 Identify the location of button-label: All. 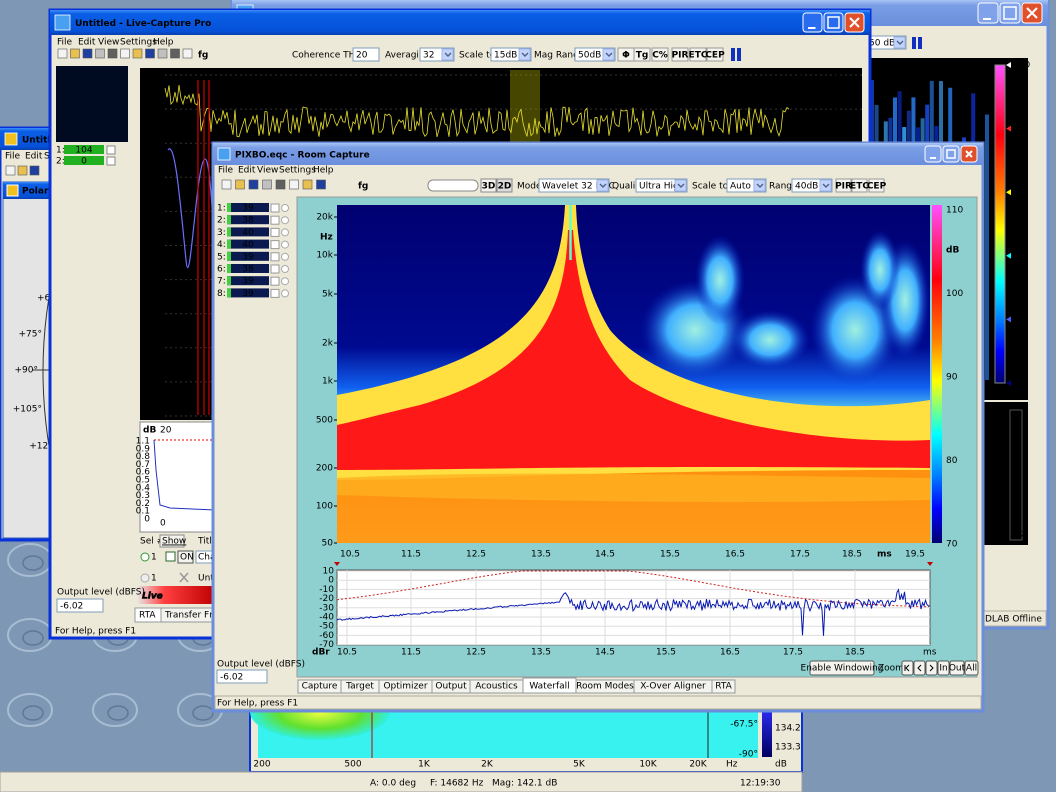
(971, 669).